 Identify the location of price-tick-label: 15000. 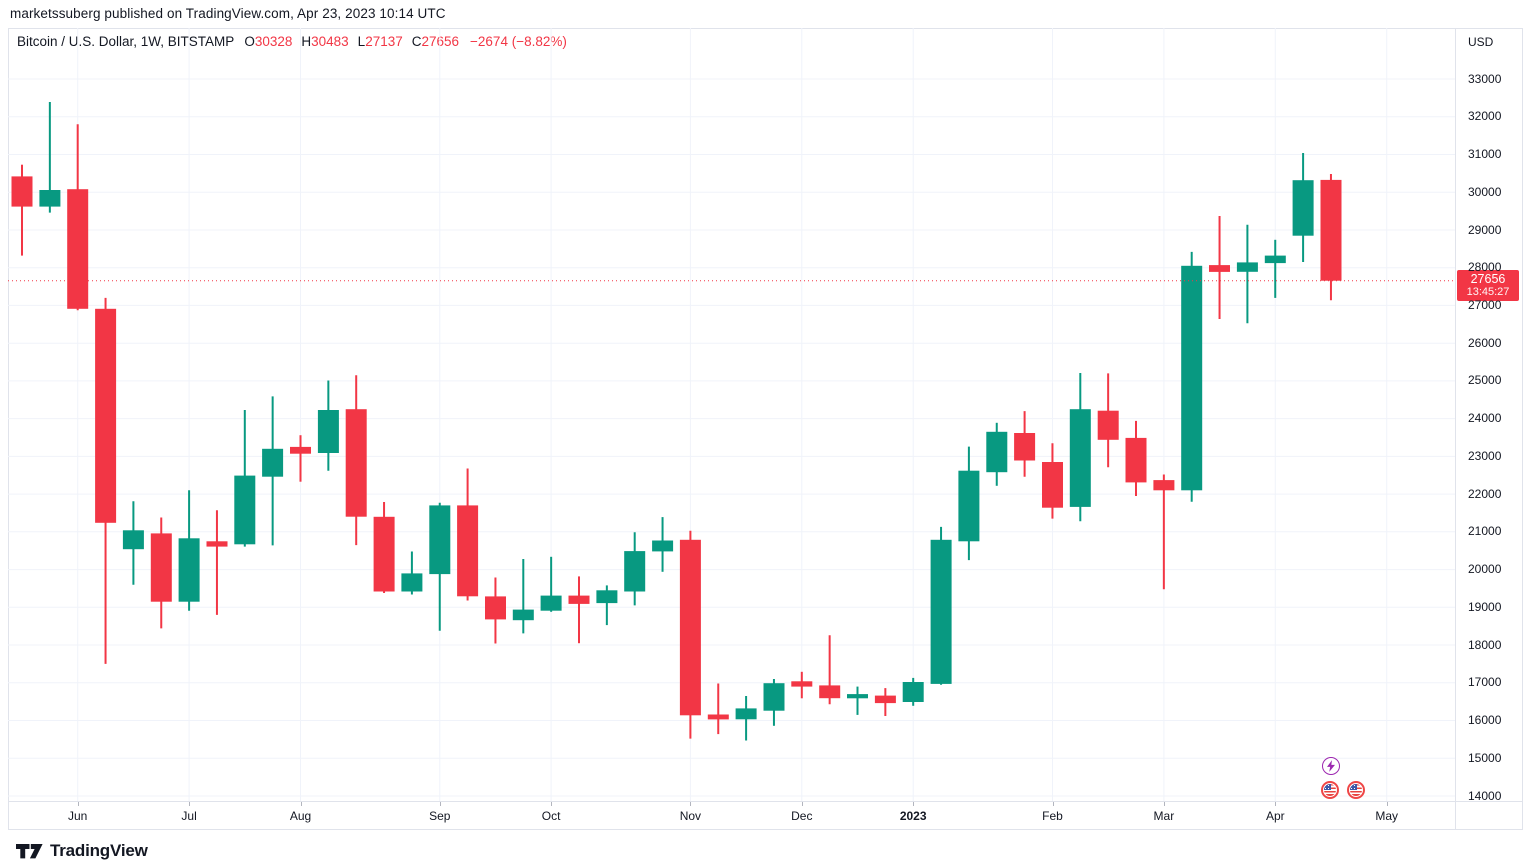
(1485, 757).